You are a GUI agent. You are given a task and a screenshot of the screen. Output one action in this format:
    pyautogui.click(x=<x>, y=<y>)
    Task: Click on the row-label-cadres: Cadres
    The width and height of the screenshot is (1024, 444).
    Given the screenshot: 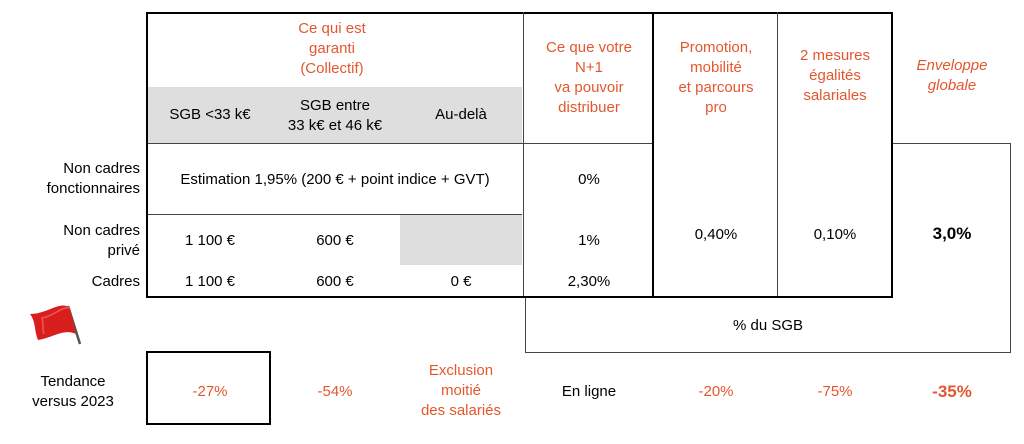 What is the action you would take?
    pyautogui.click(x=115, y=281)
    